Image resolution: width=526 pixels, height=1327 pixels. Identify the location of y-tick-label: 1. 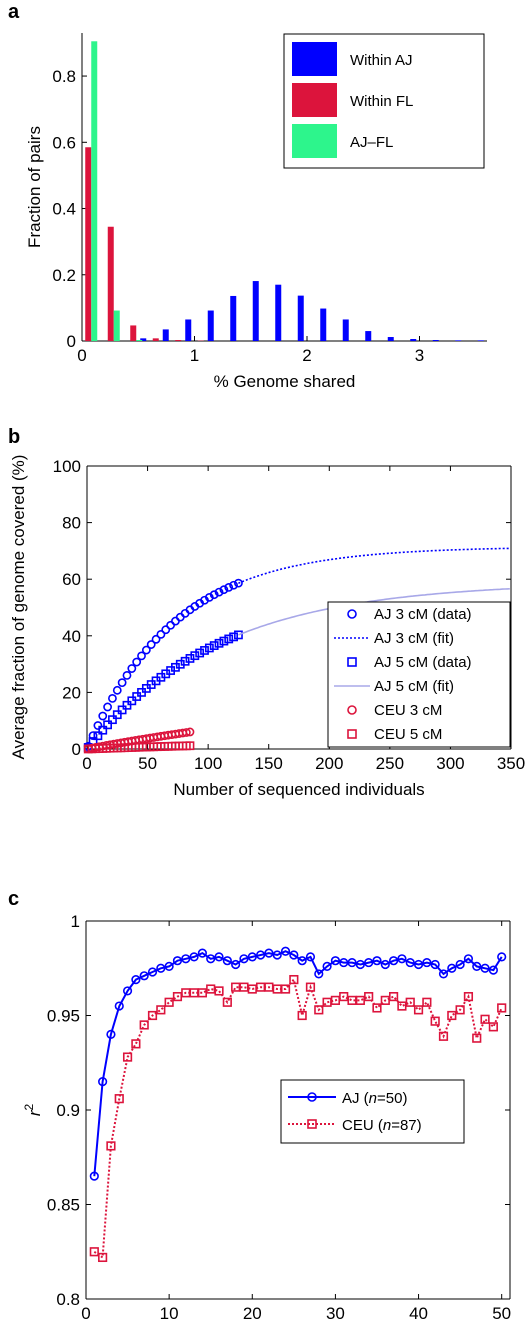
(75, 921).